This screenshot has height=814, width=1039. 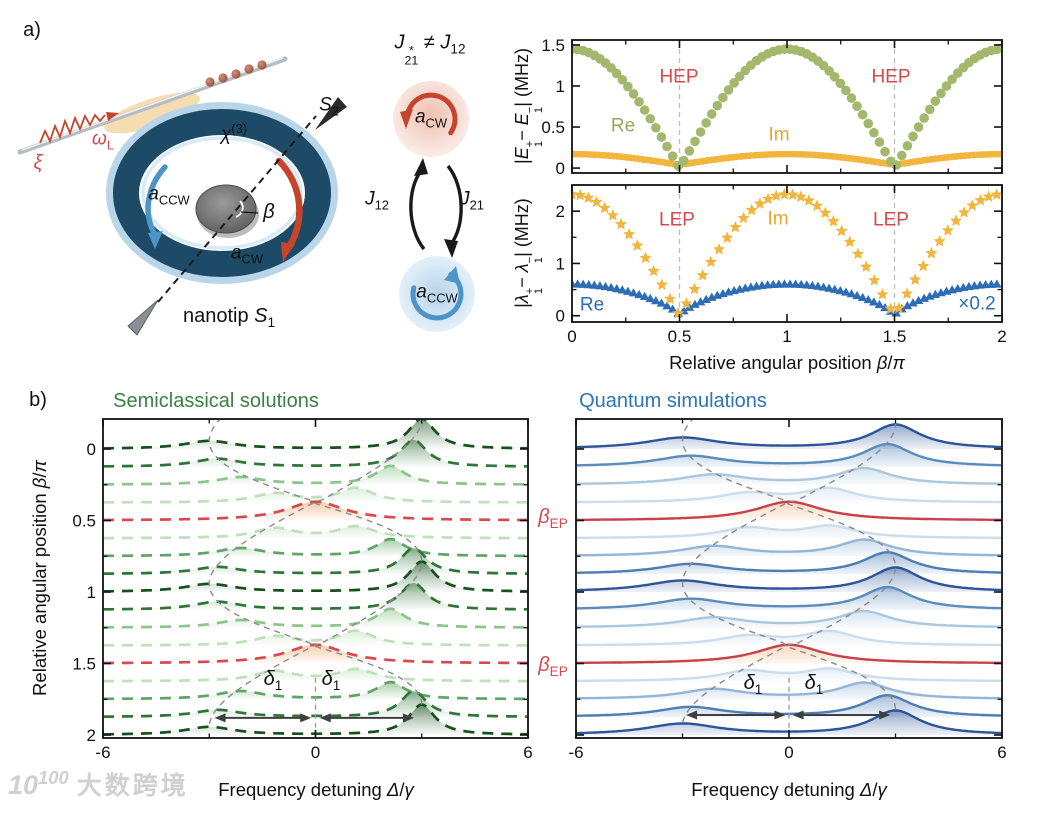 What do you see at coordinates (553, 519) in the screenshot?
I see `beta-ep-label-1: βEP` at bounding box center [553, 519].